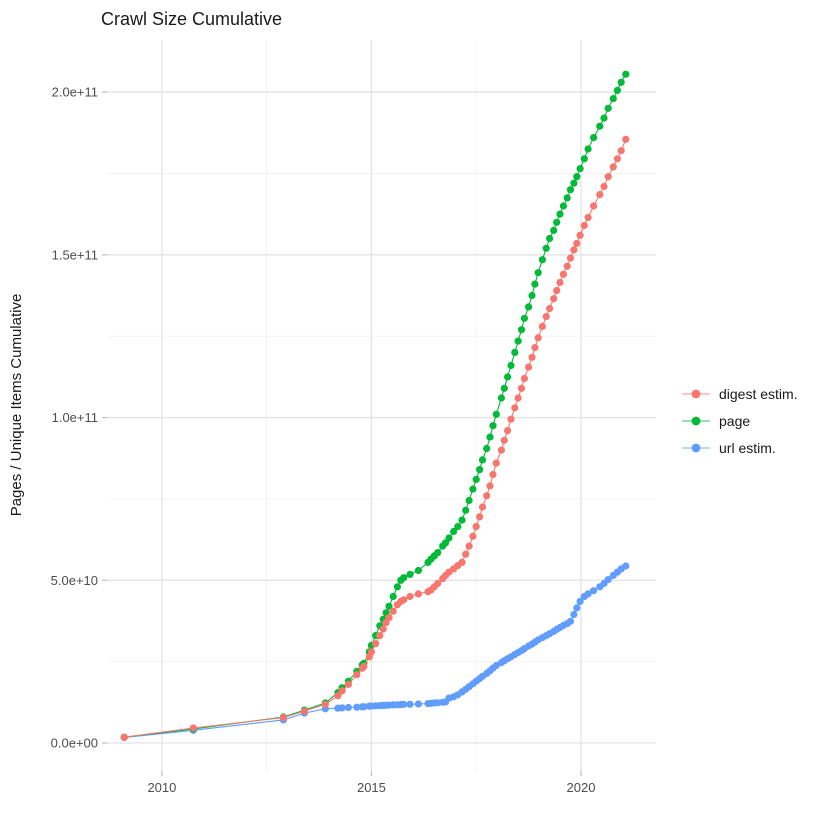  I want to click on x-tick-label: 2020, so click(581, 787).